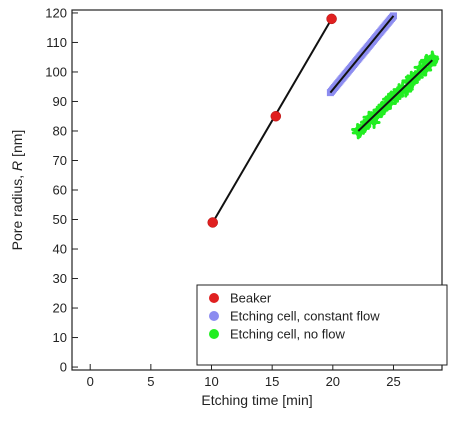 The height and width of the screenshot is (422, 474). What do you see at coordinates (393, 381) in the screenshot?
I see `x-tick-label: 25` at bounding box center [393, 381].